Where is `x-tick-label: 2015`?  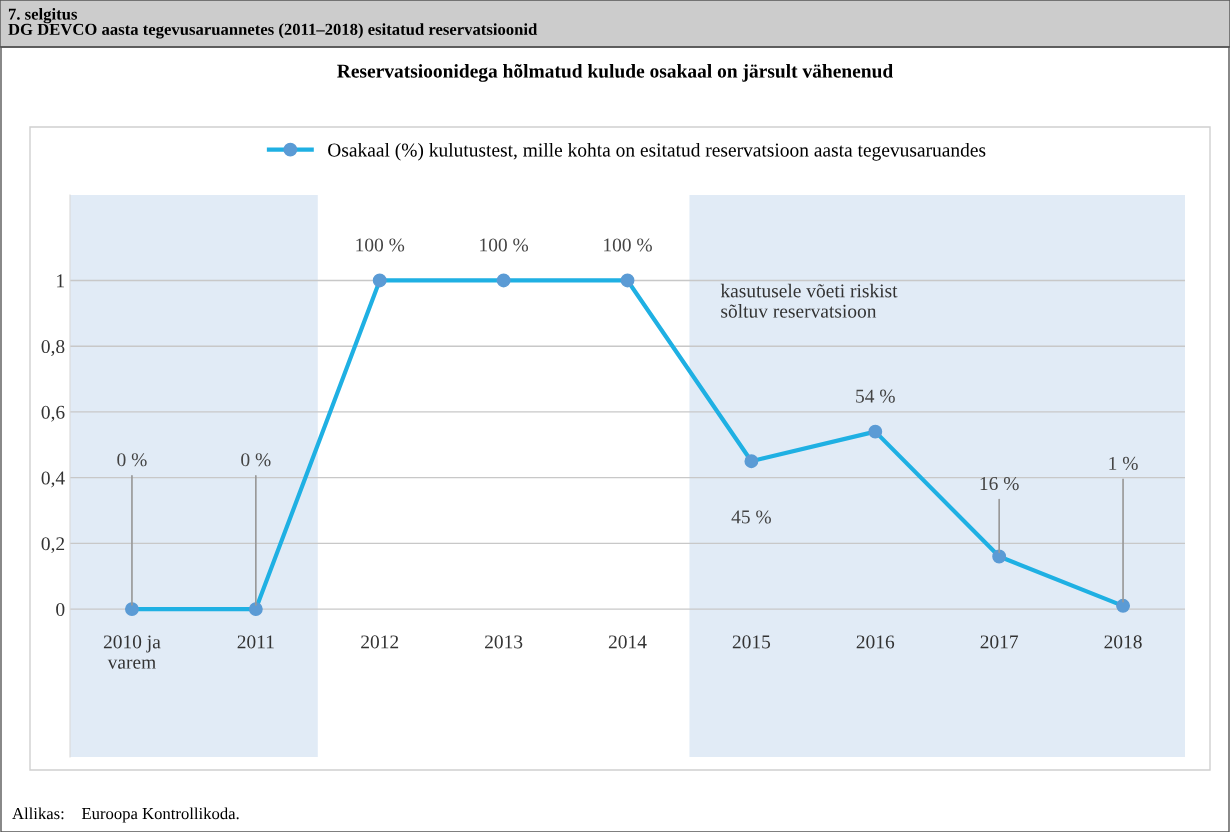
x-tick-label: 2015 is located at coordinates (751, 642).